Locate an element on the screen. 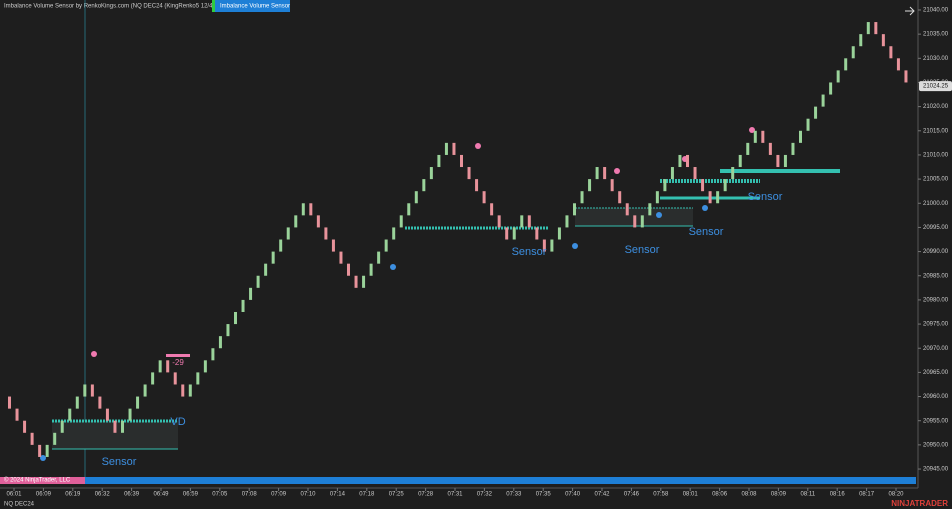 This screenshot has width=952, height=509. x-tick-label: 08:08 is located at coordinates (749, 495).